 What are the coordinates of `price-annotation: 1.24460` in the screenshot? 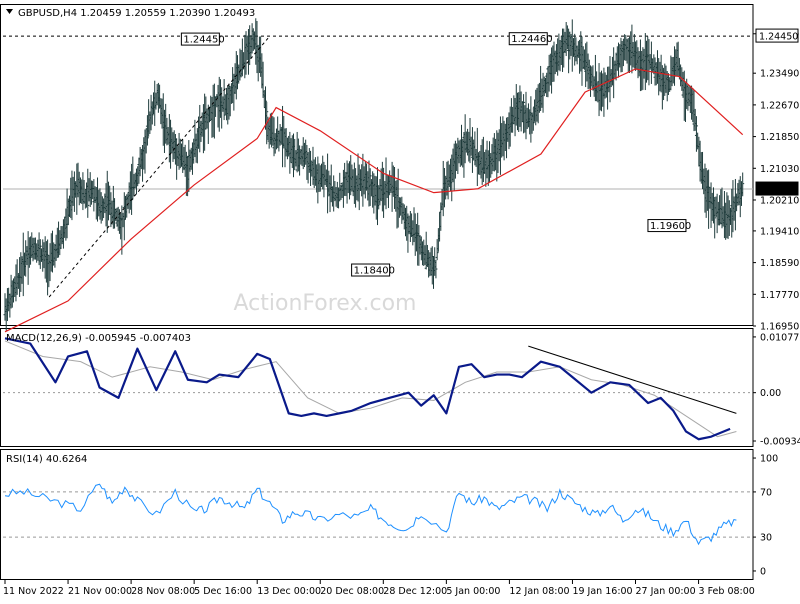 It's located at (530, 39).